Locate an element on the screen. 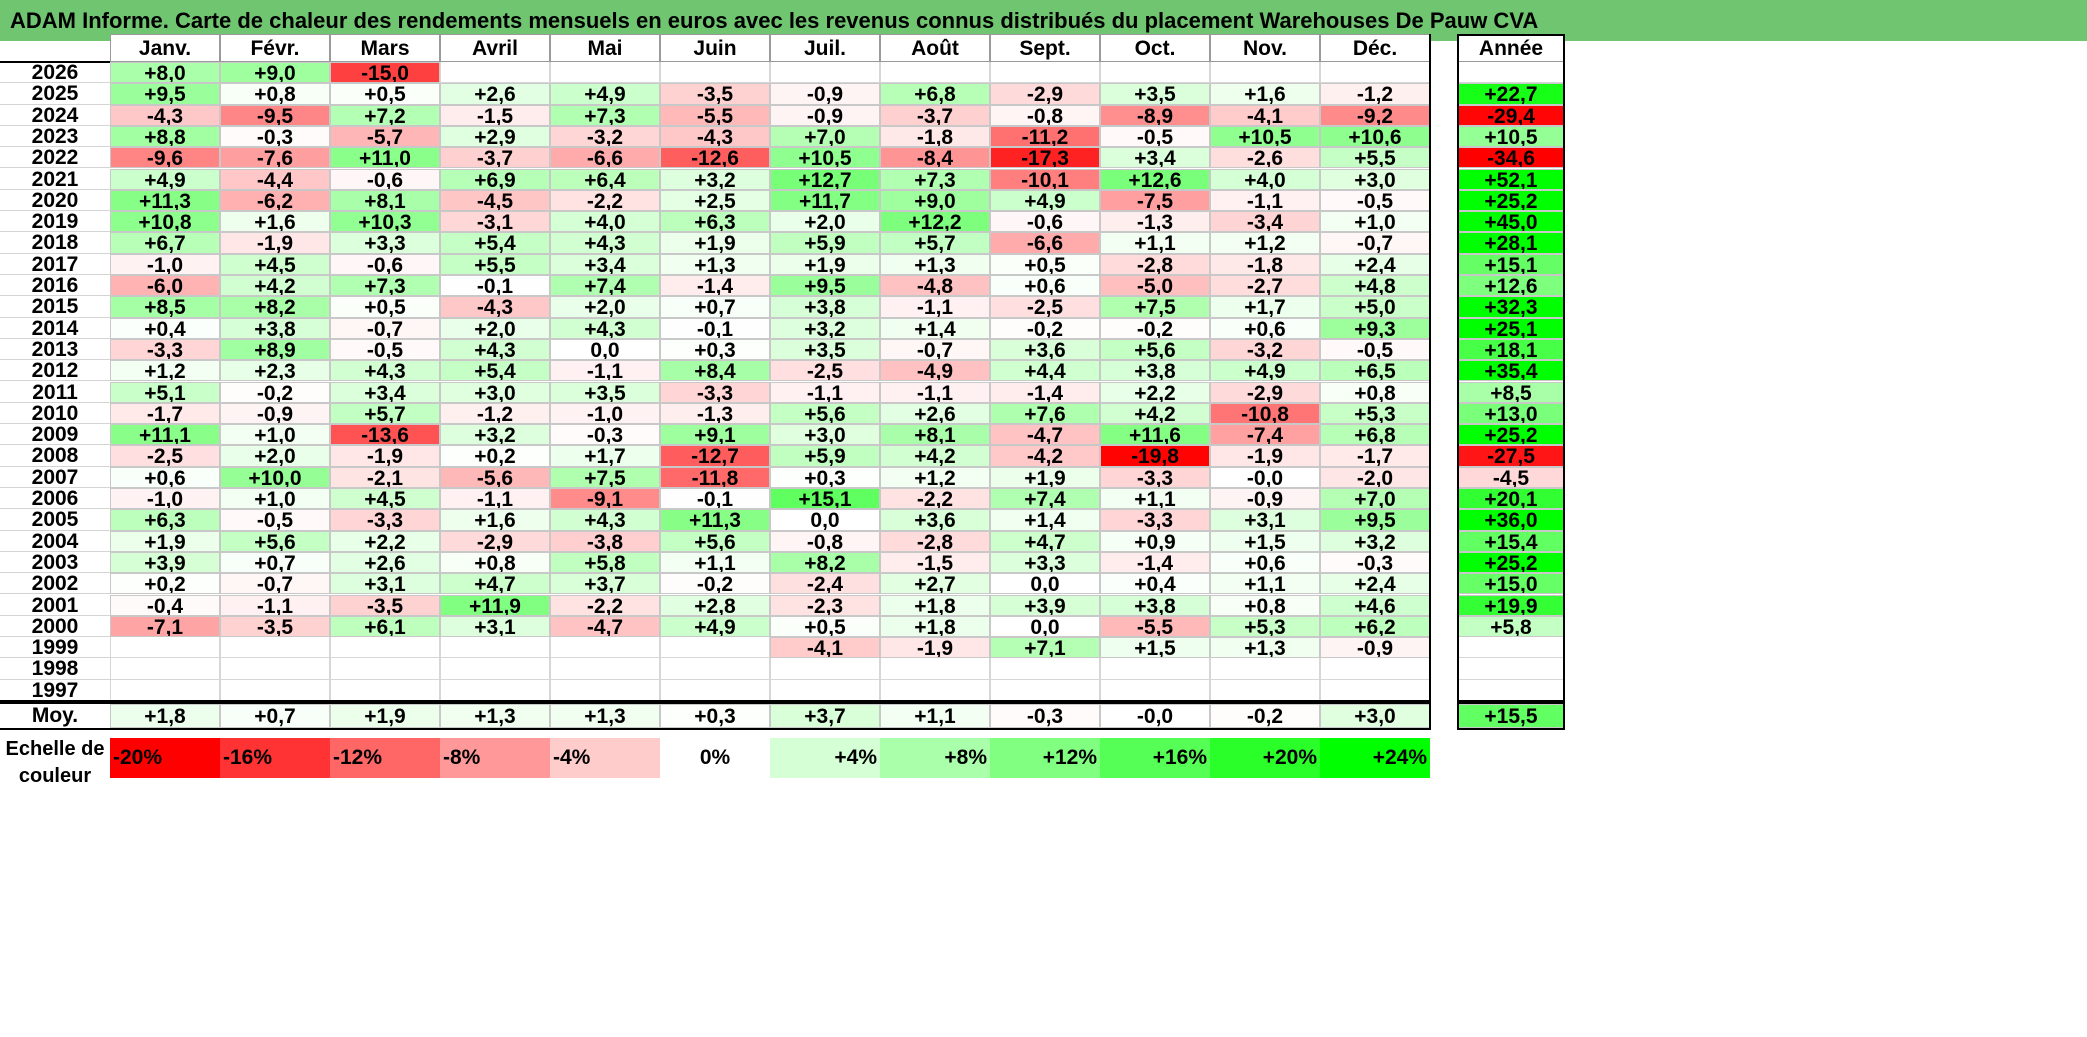  row-year-label: 2016 is located at coordinates (55, 286).